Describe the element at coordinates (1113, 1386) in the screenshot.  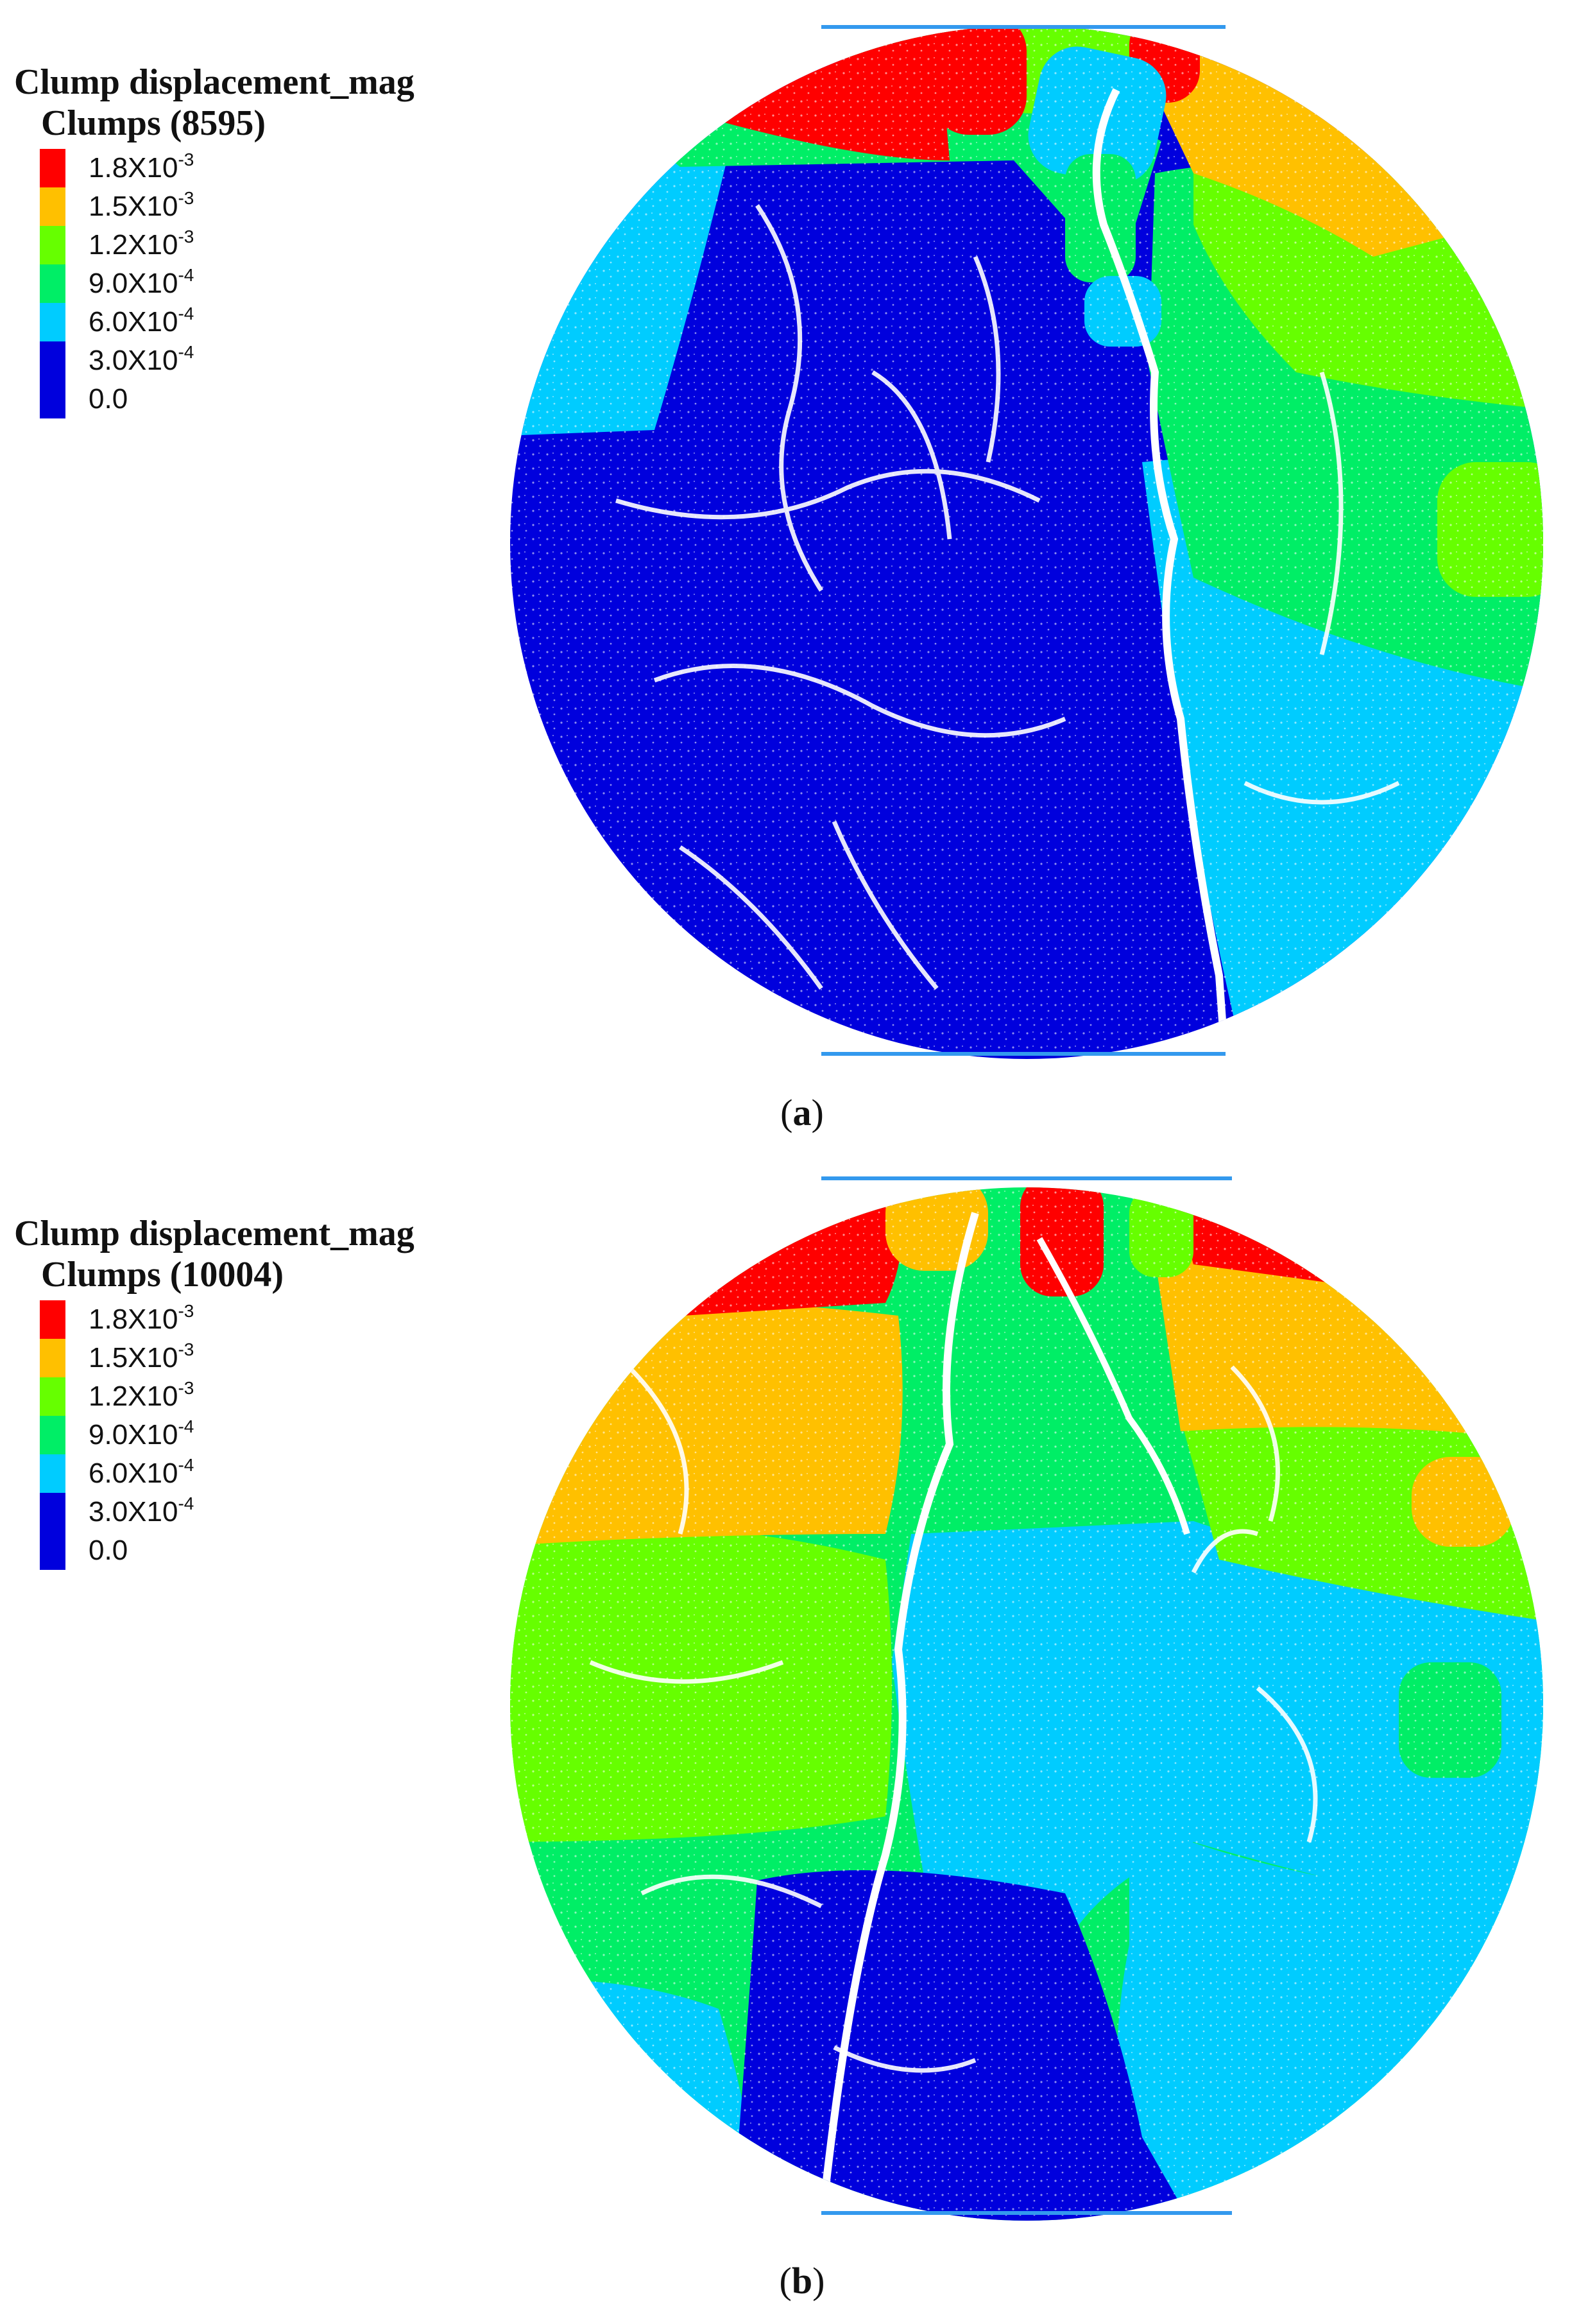
I see `secondary-crack` at that location.